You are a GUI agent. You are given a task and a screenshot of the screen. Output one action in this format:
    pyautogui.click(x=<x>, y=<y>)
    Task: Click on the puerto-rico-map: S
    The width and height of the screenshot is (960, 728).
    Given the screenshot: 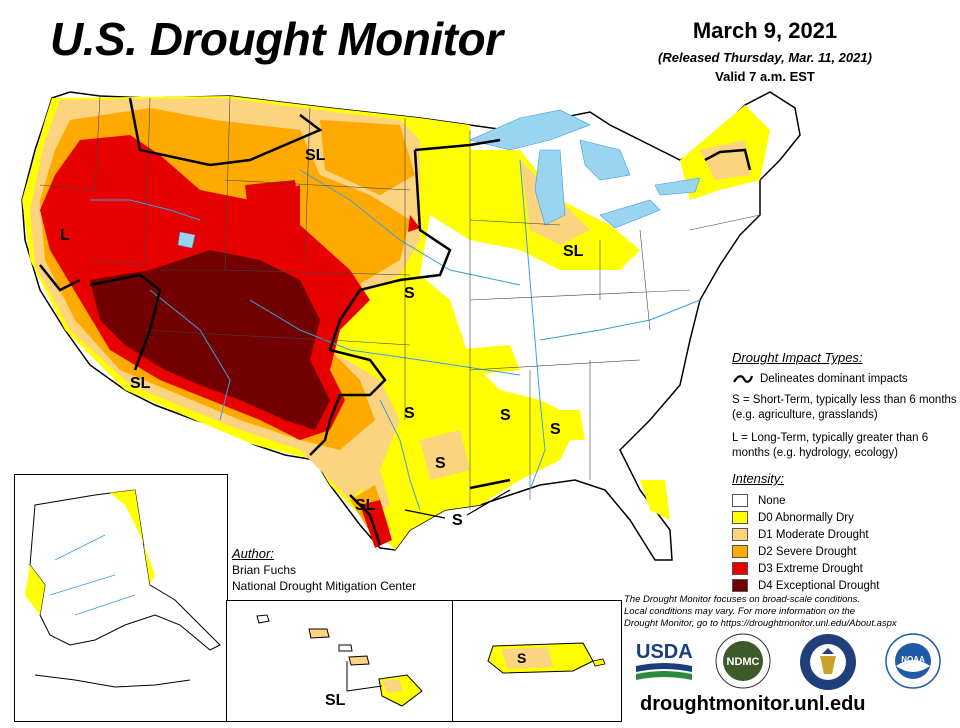 What is the action you would take?
    pyautogui.click(x=546, y=658)
    